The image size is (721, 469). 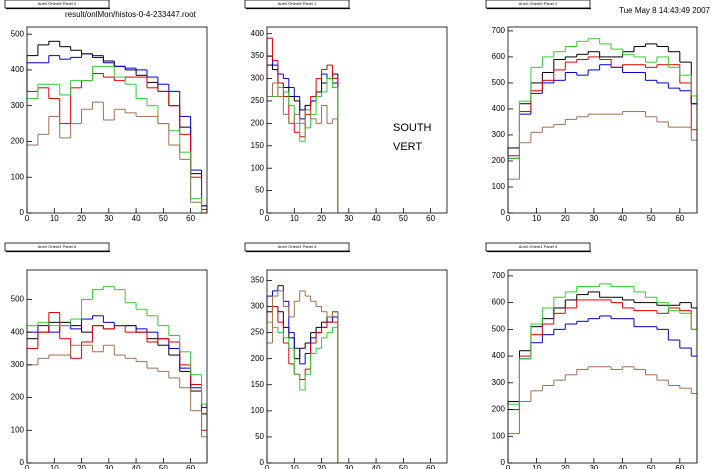 I want to click on annotation: SOUTH, so click(x=412, y=128).